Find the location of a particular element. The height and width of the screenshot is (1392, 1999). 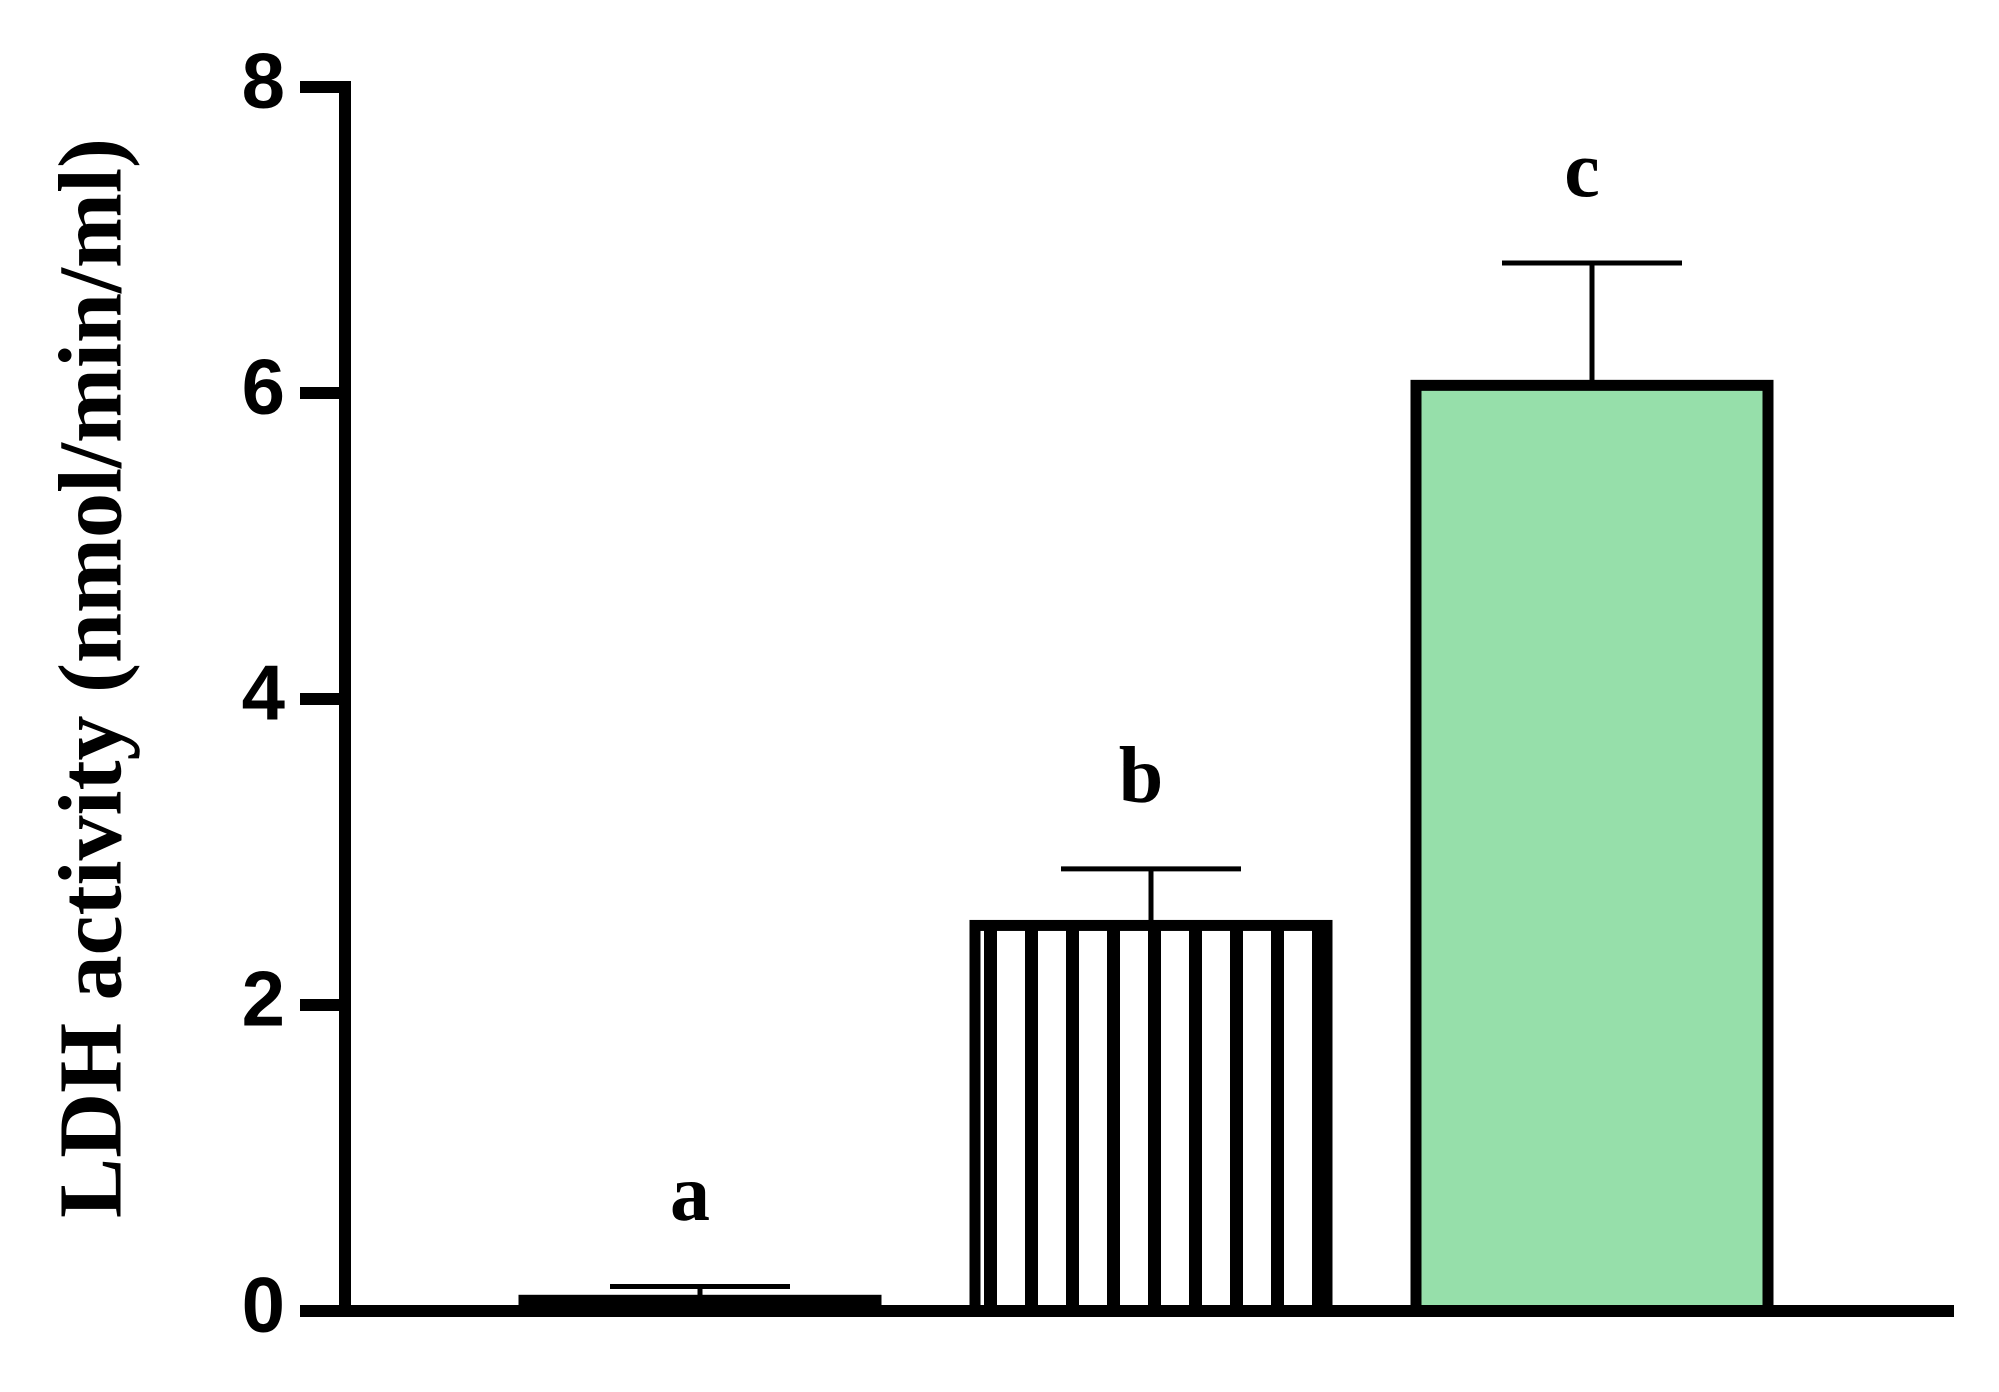

y-tick-label: 2 is located at coordinates (263, 999).